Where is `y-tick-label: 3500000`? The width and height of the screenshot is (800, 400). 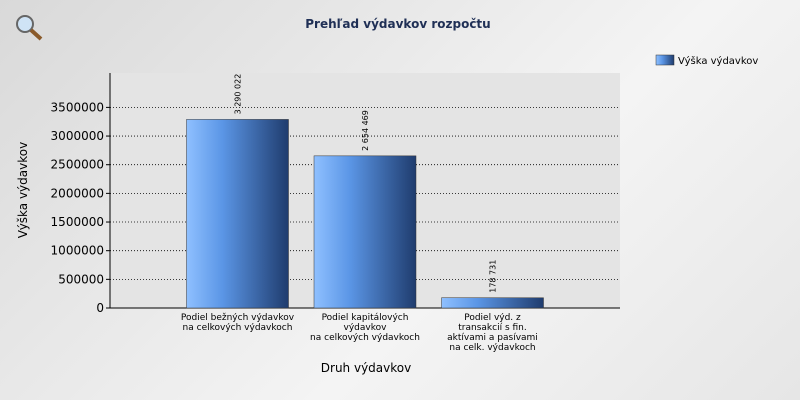
y-tick-label: 3500000 is located at coordinates (77, 107).